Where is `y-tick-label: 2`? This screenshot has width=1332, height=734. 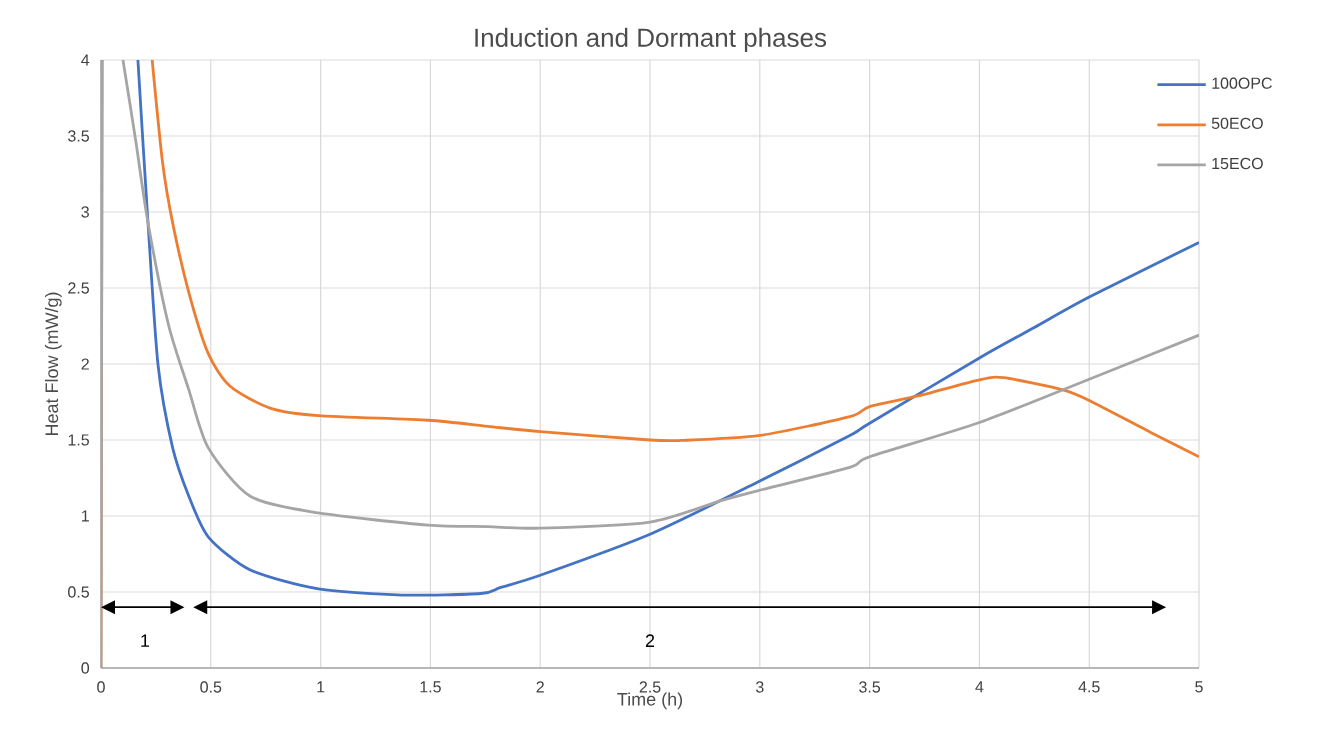 y-tick-label: 2 is located at coordinates (85, 364).